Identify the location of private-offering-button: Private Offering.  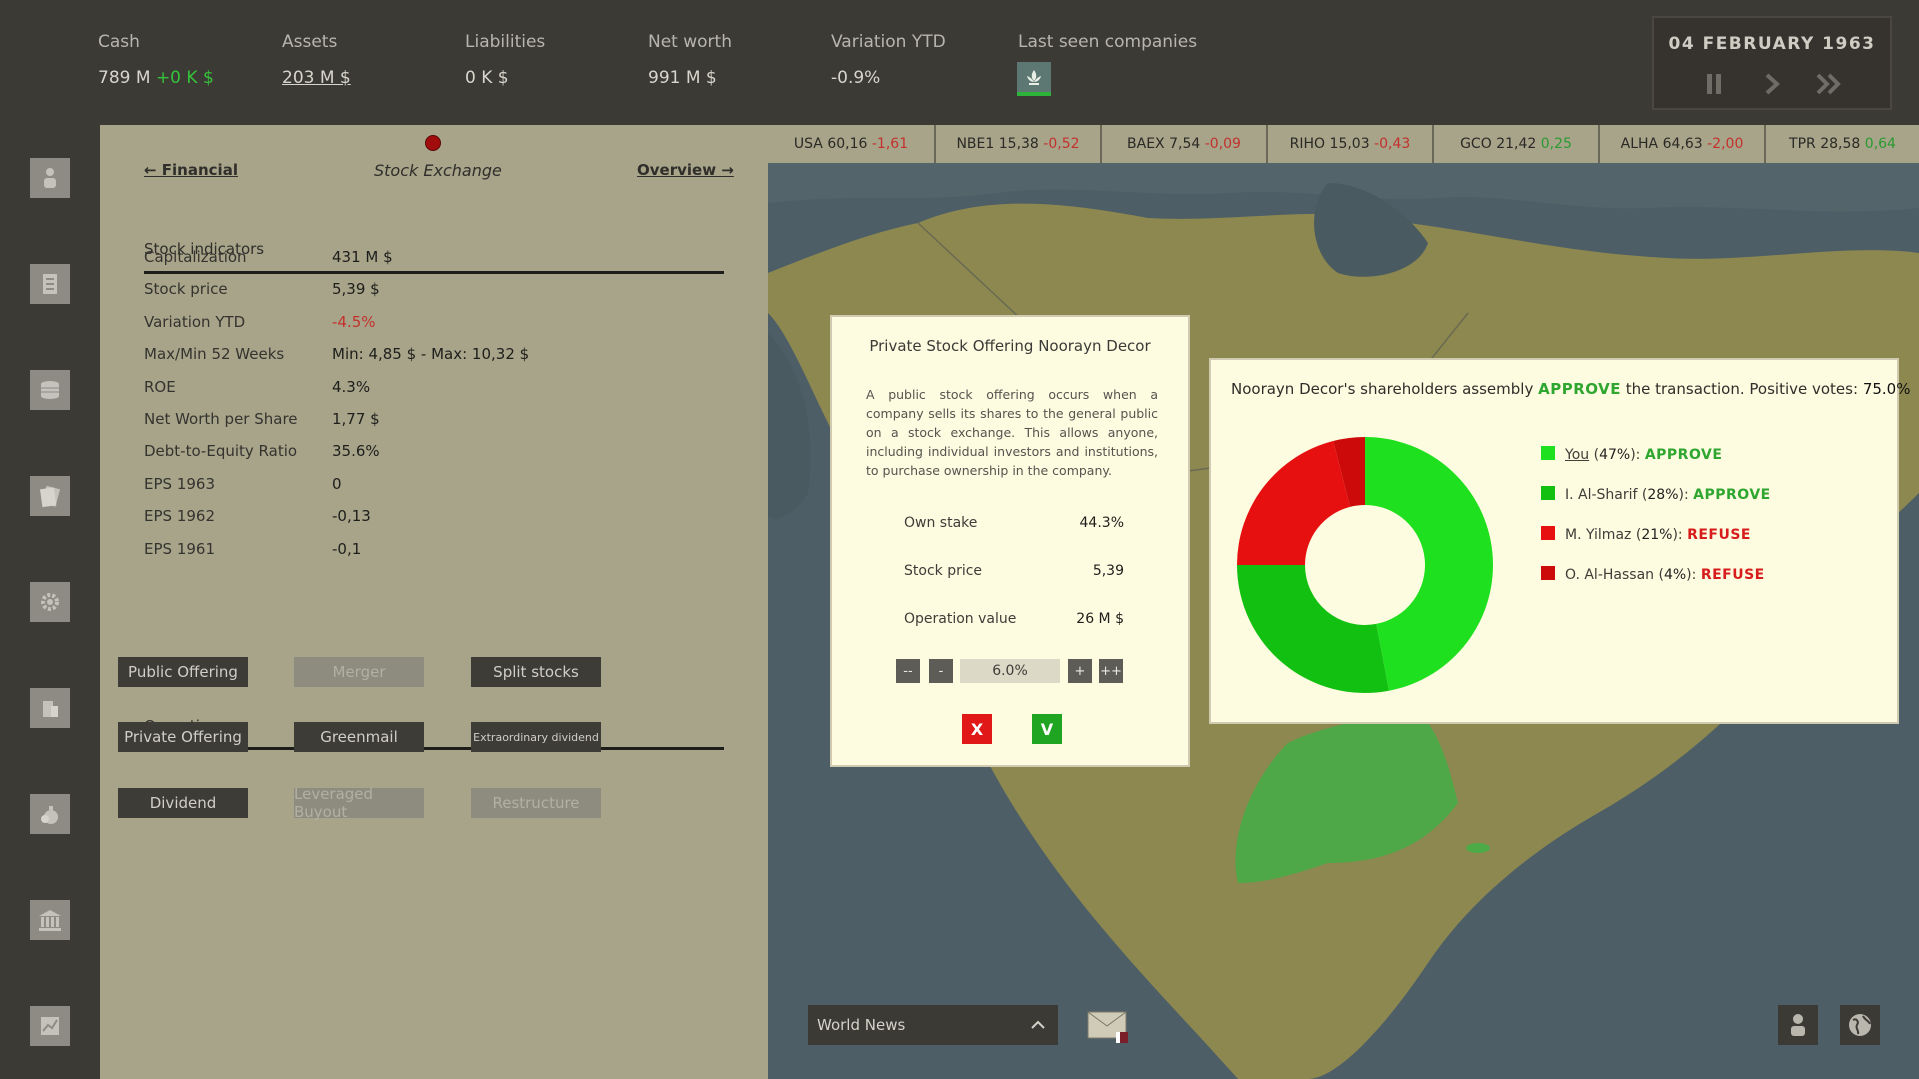
(183, 737).